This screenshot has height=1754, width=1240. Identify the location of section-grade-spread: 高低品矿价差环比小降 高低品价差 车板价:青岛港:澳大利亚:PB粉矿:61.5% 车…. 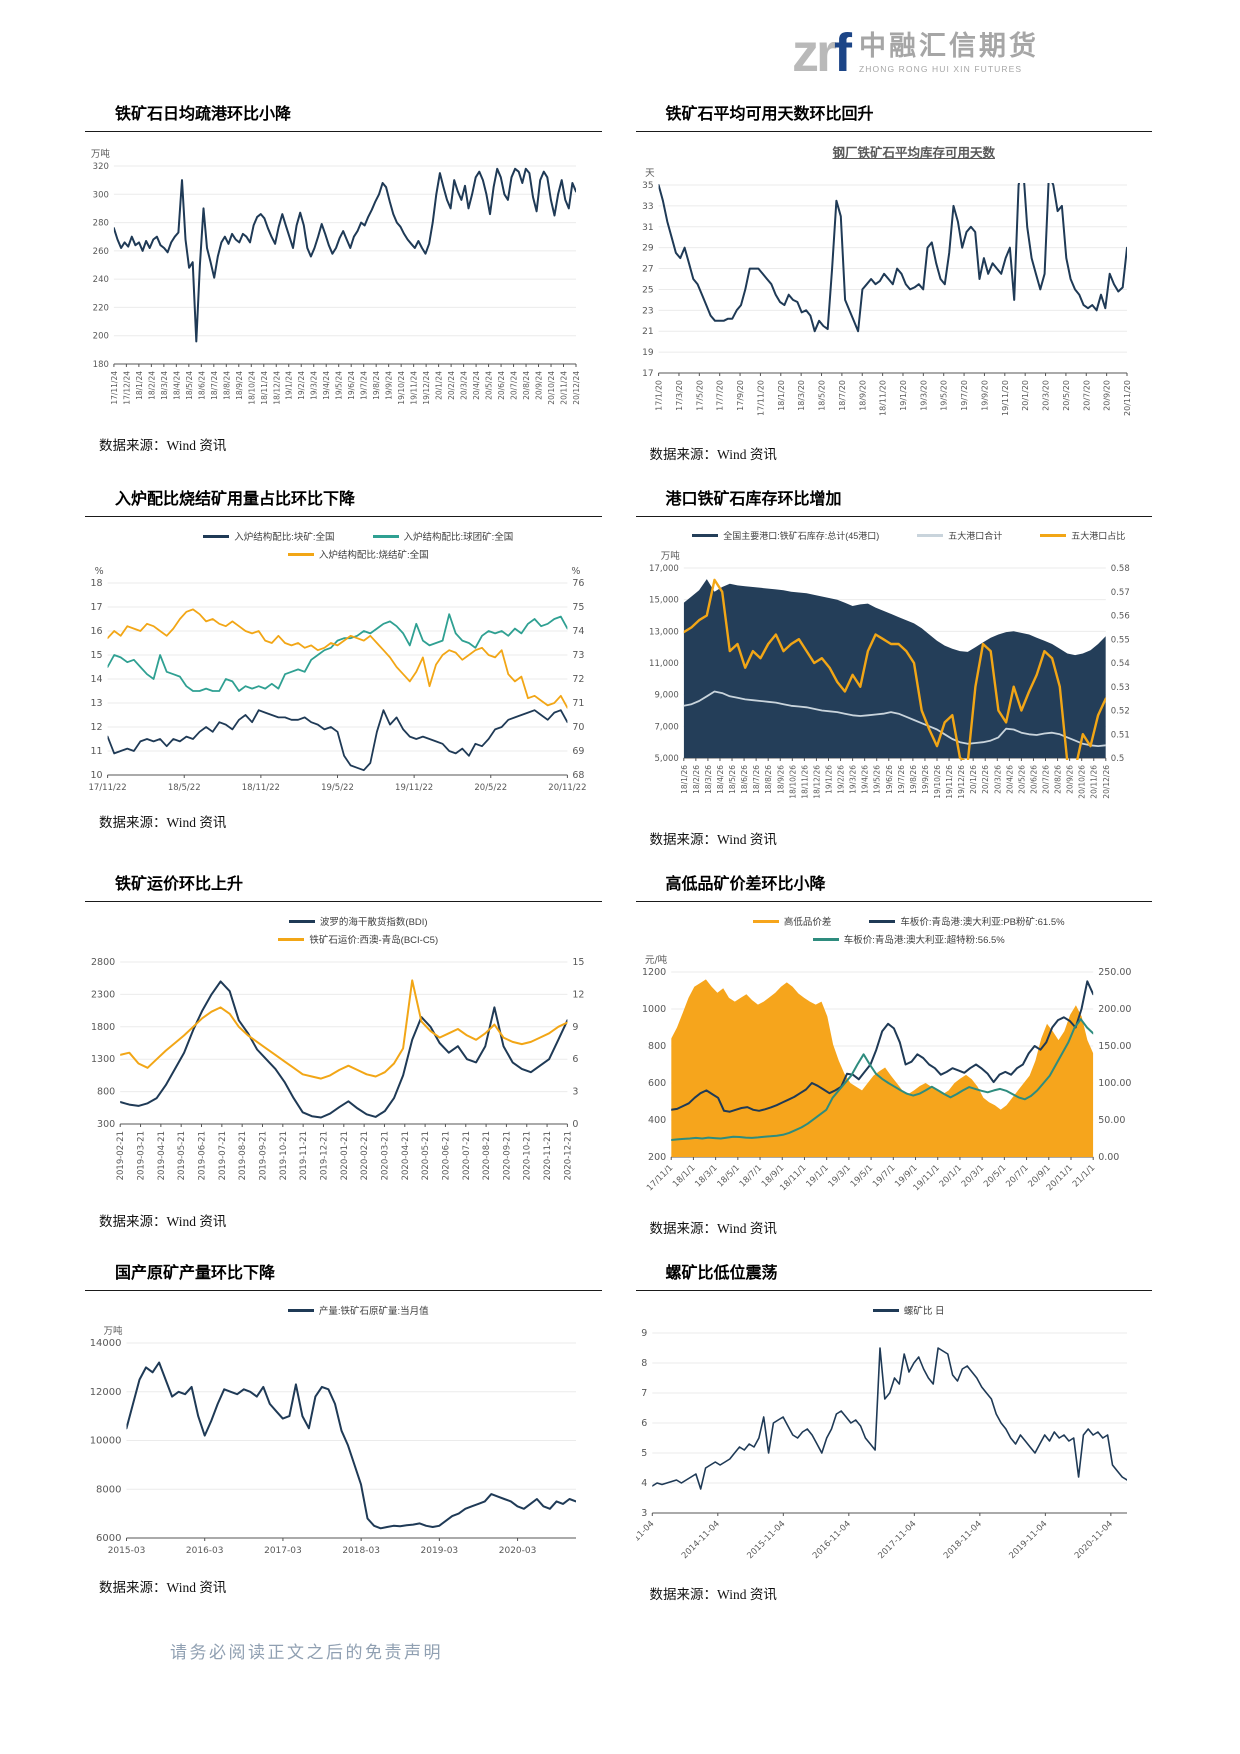
(894, 1053).